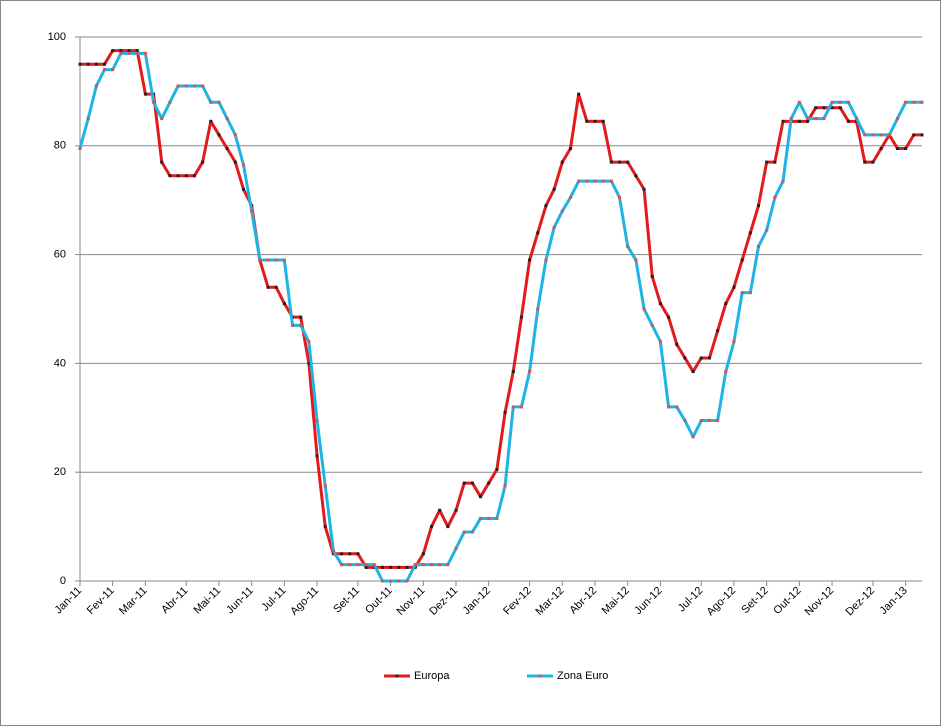 This screenshot has width=941, height=726. I want to click on y-tick-label: 100, so click(57, 37).